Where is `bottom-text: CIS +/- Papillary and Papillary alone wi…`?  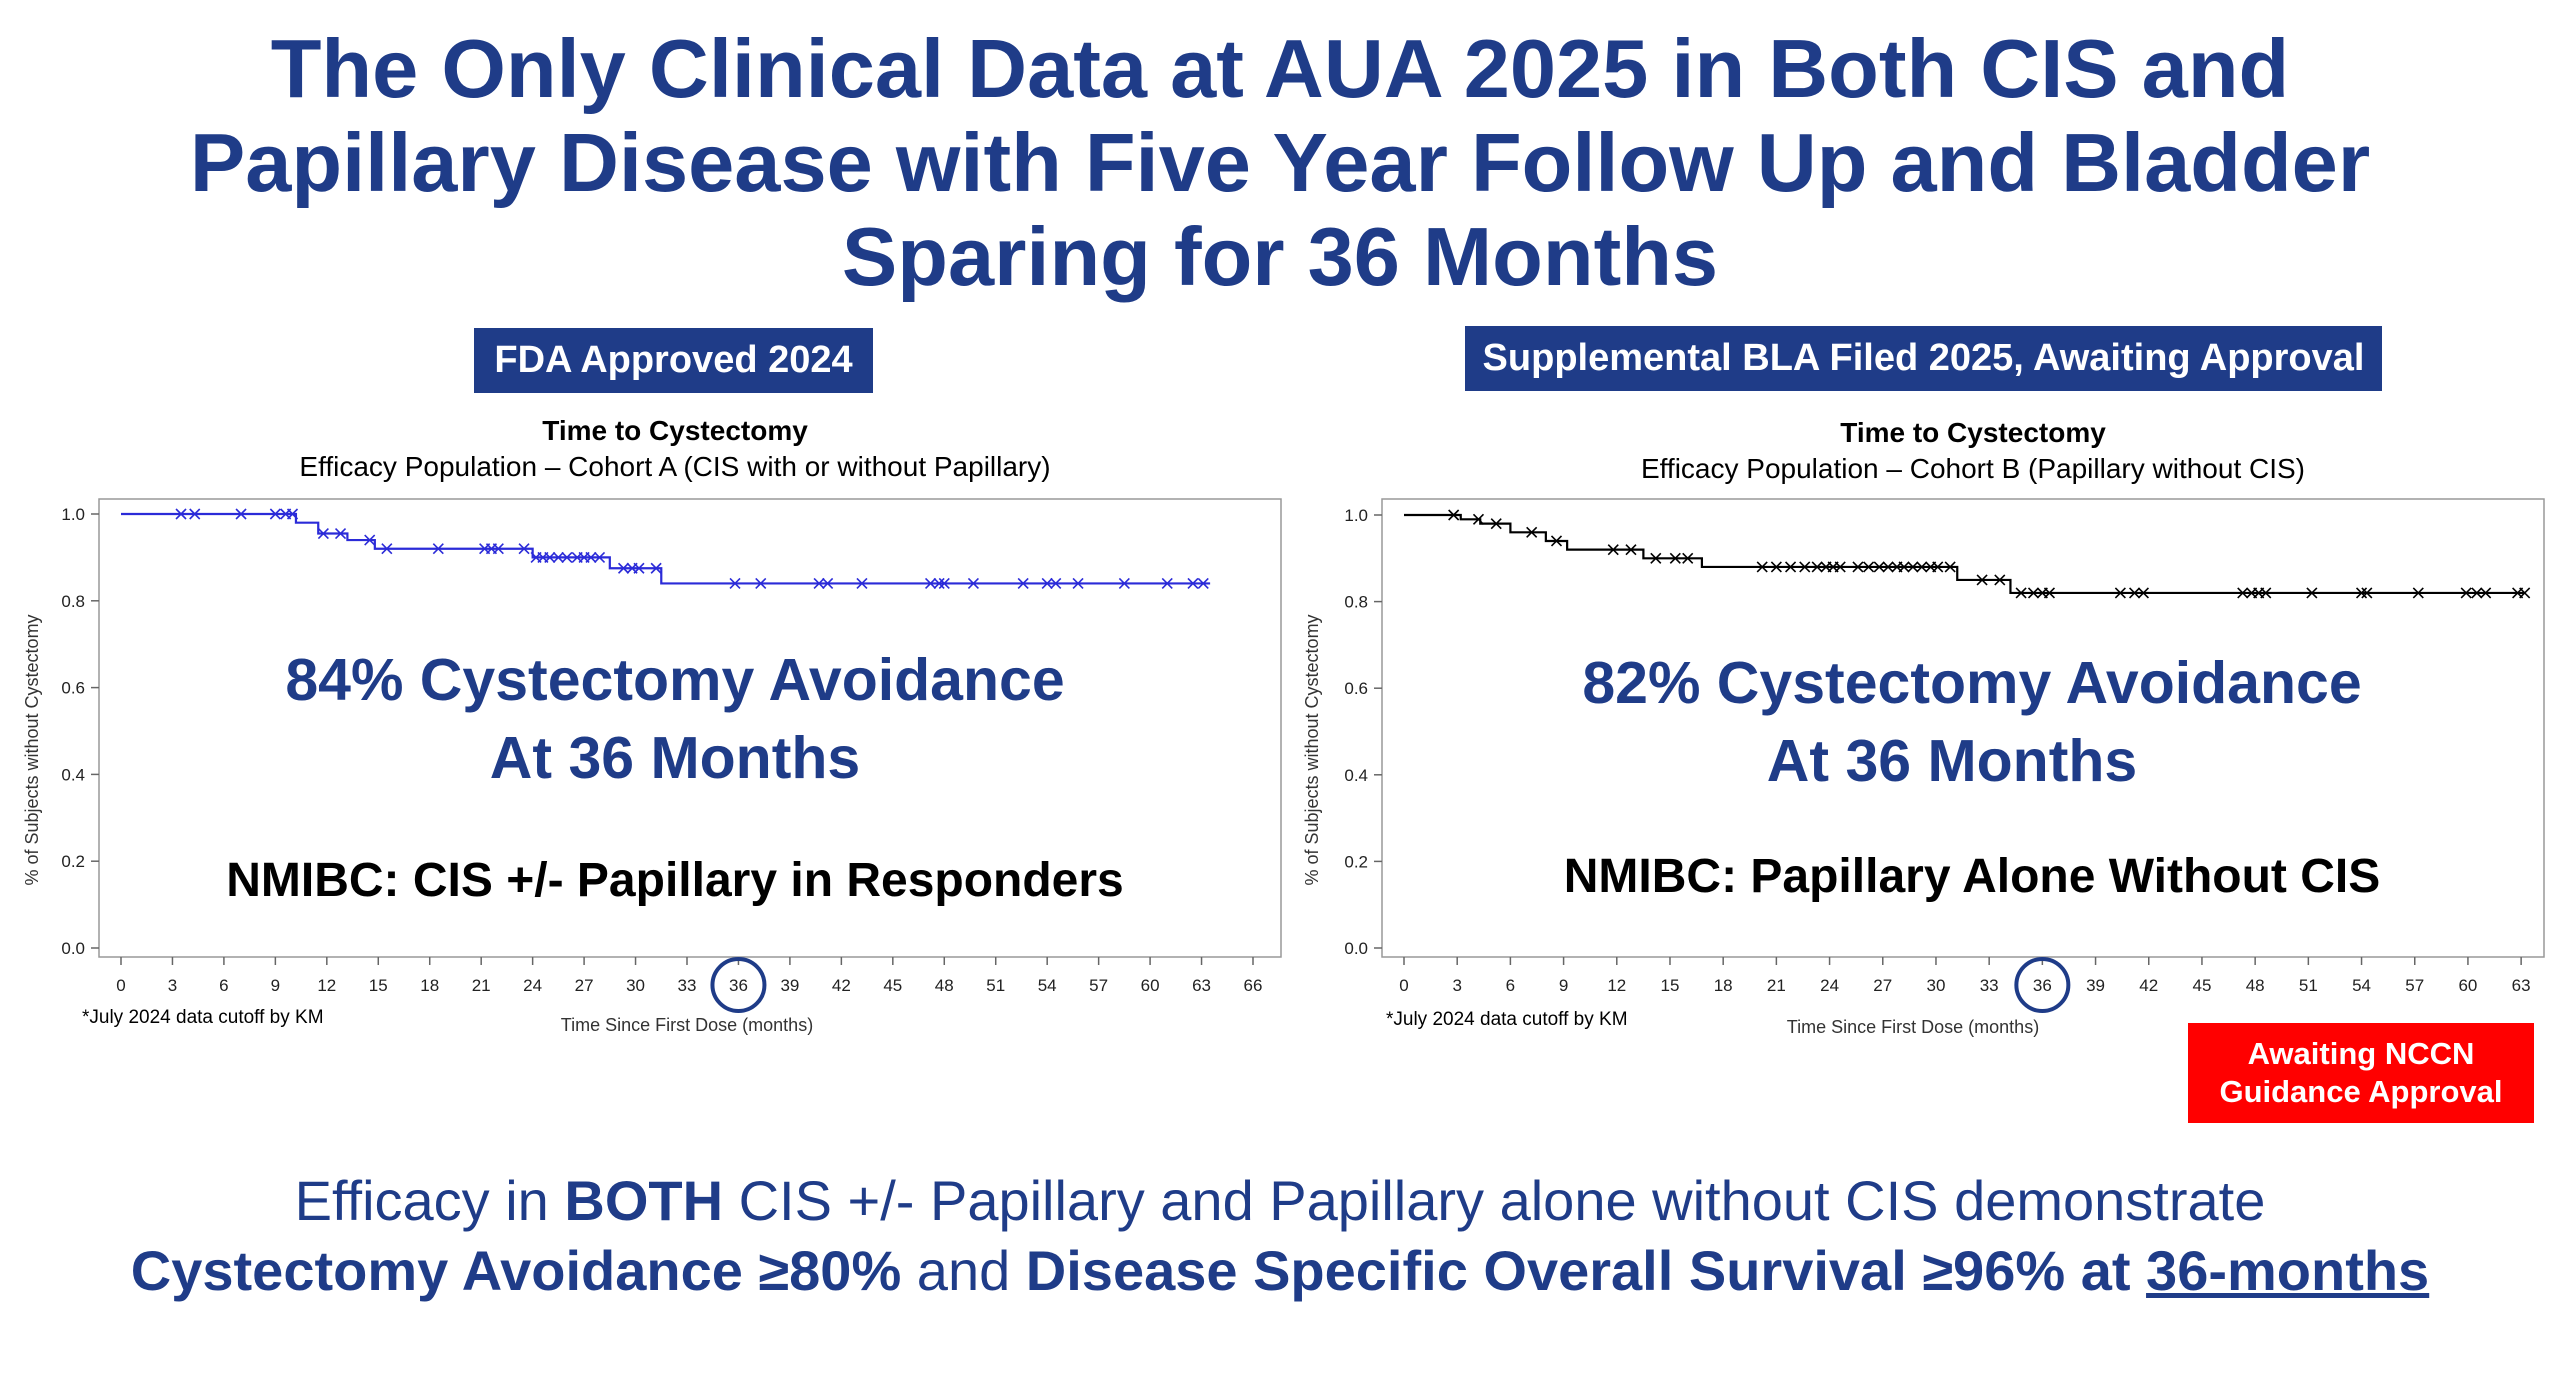
bottom-text: CIS +/- Papillary and Papillary alone wi… is located at coordinates (1494, 1200).